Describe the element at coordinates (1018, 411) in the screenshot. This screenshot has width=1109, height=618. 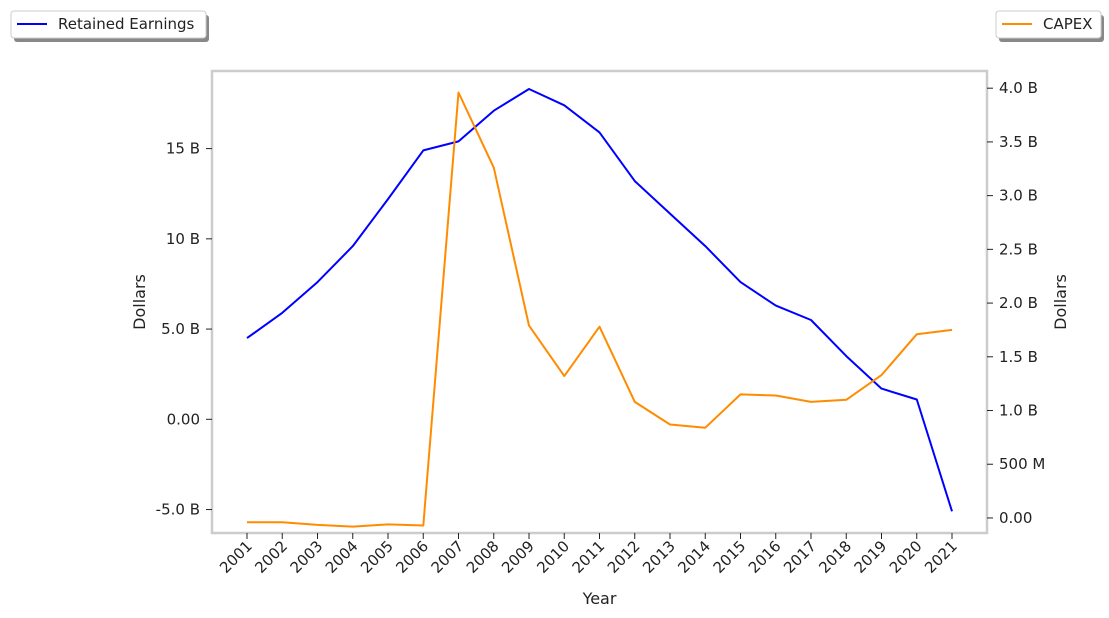
I see `right-y-tick-label: 1.0 B` at that location.